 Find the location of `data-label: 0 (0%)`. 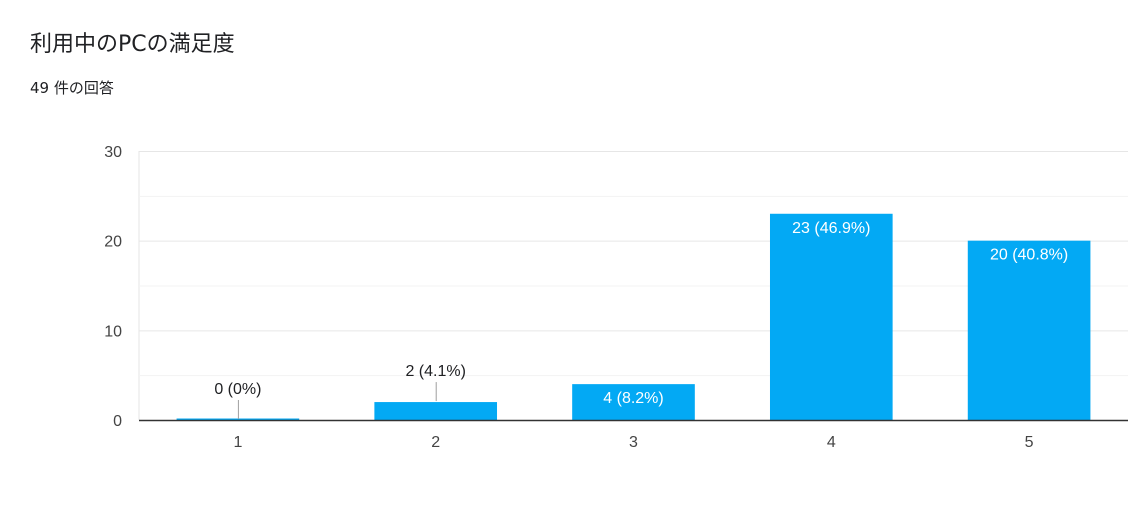

data-label: 0 (0%) is located at coordinates (237, 389).